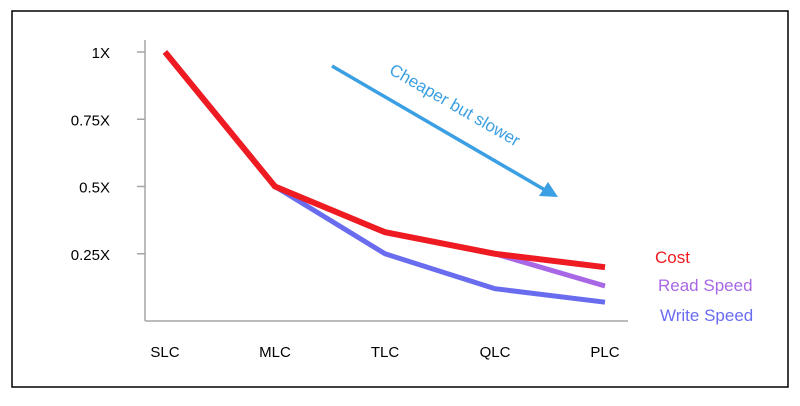 Image resolution: width=800 pixels, height=406 pixels. I want to click on y-tick-label: 0.25X, so click(90, 255).